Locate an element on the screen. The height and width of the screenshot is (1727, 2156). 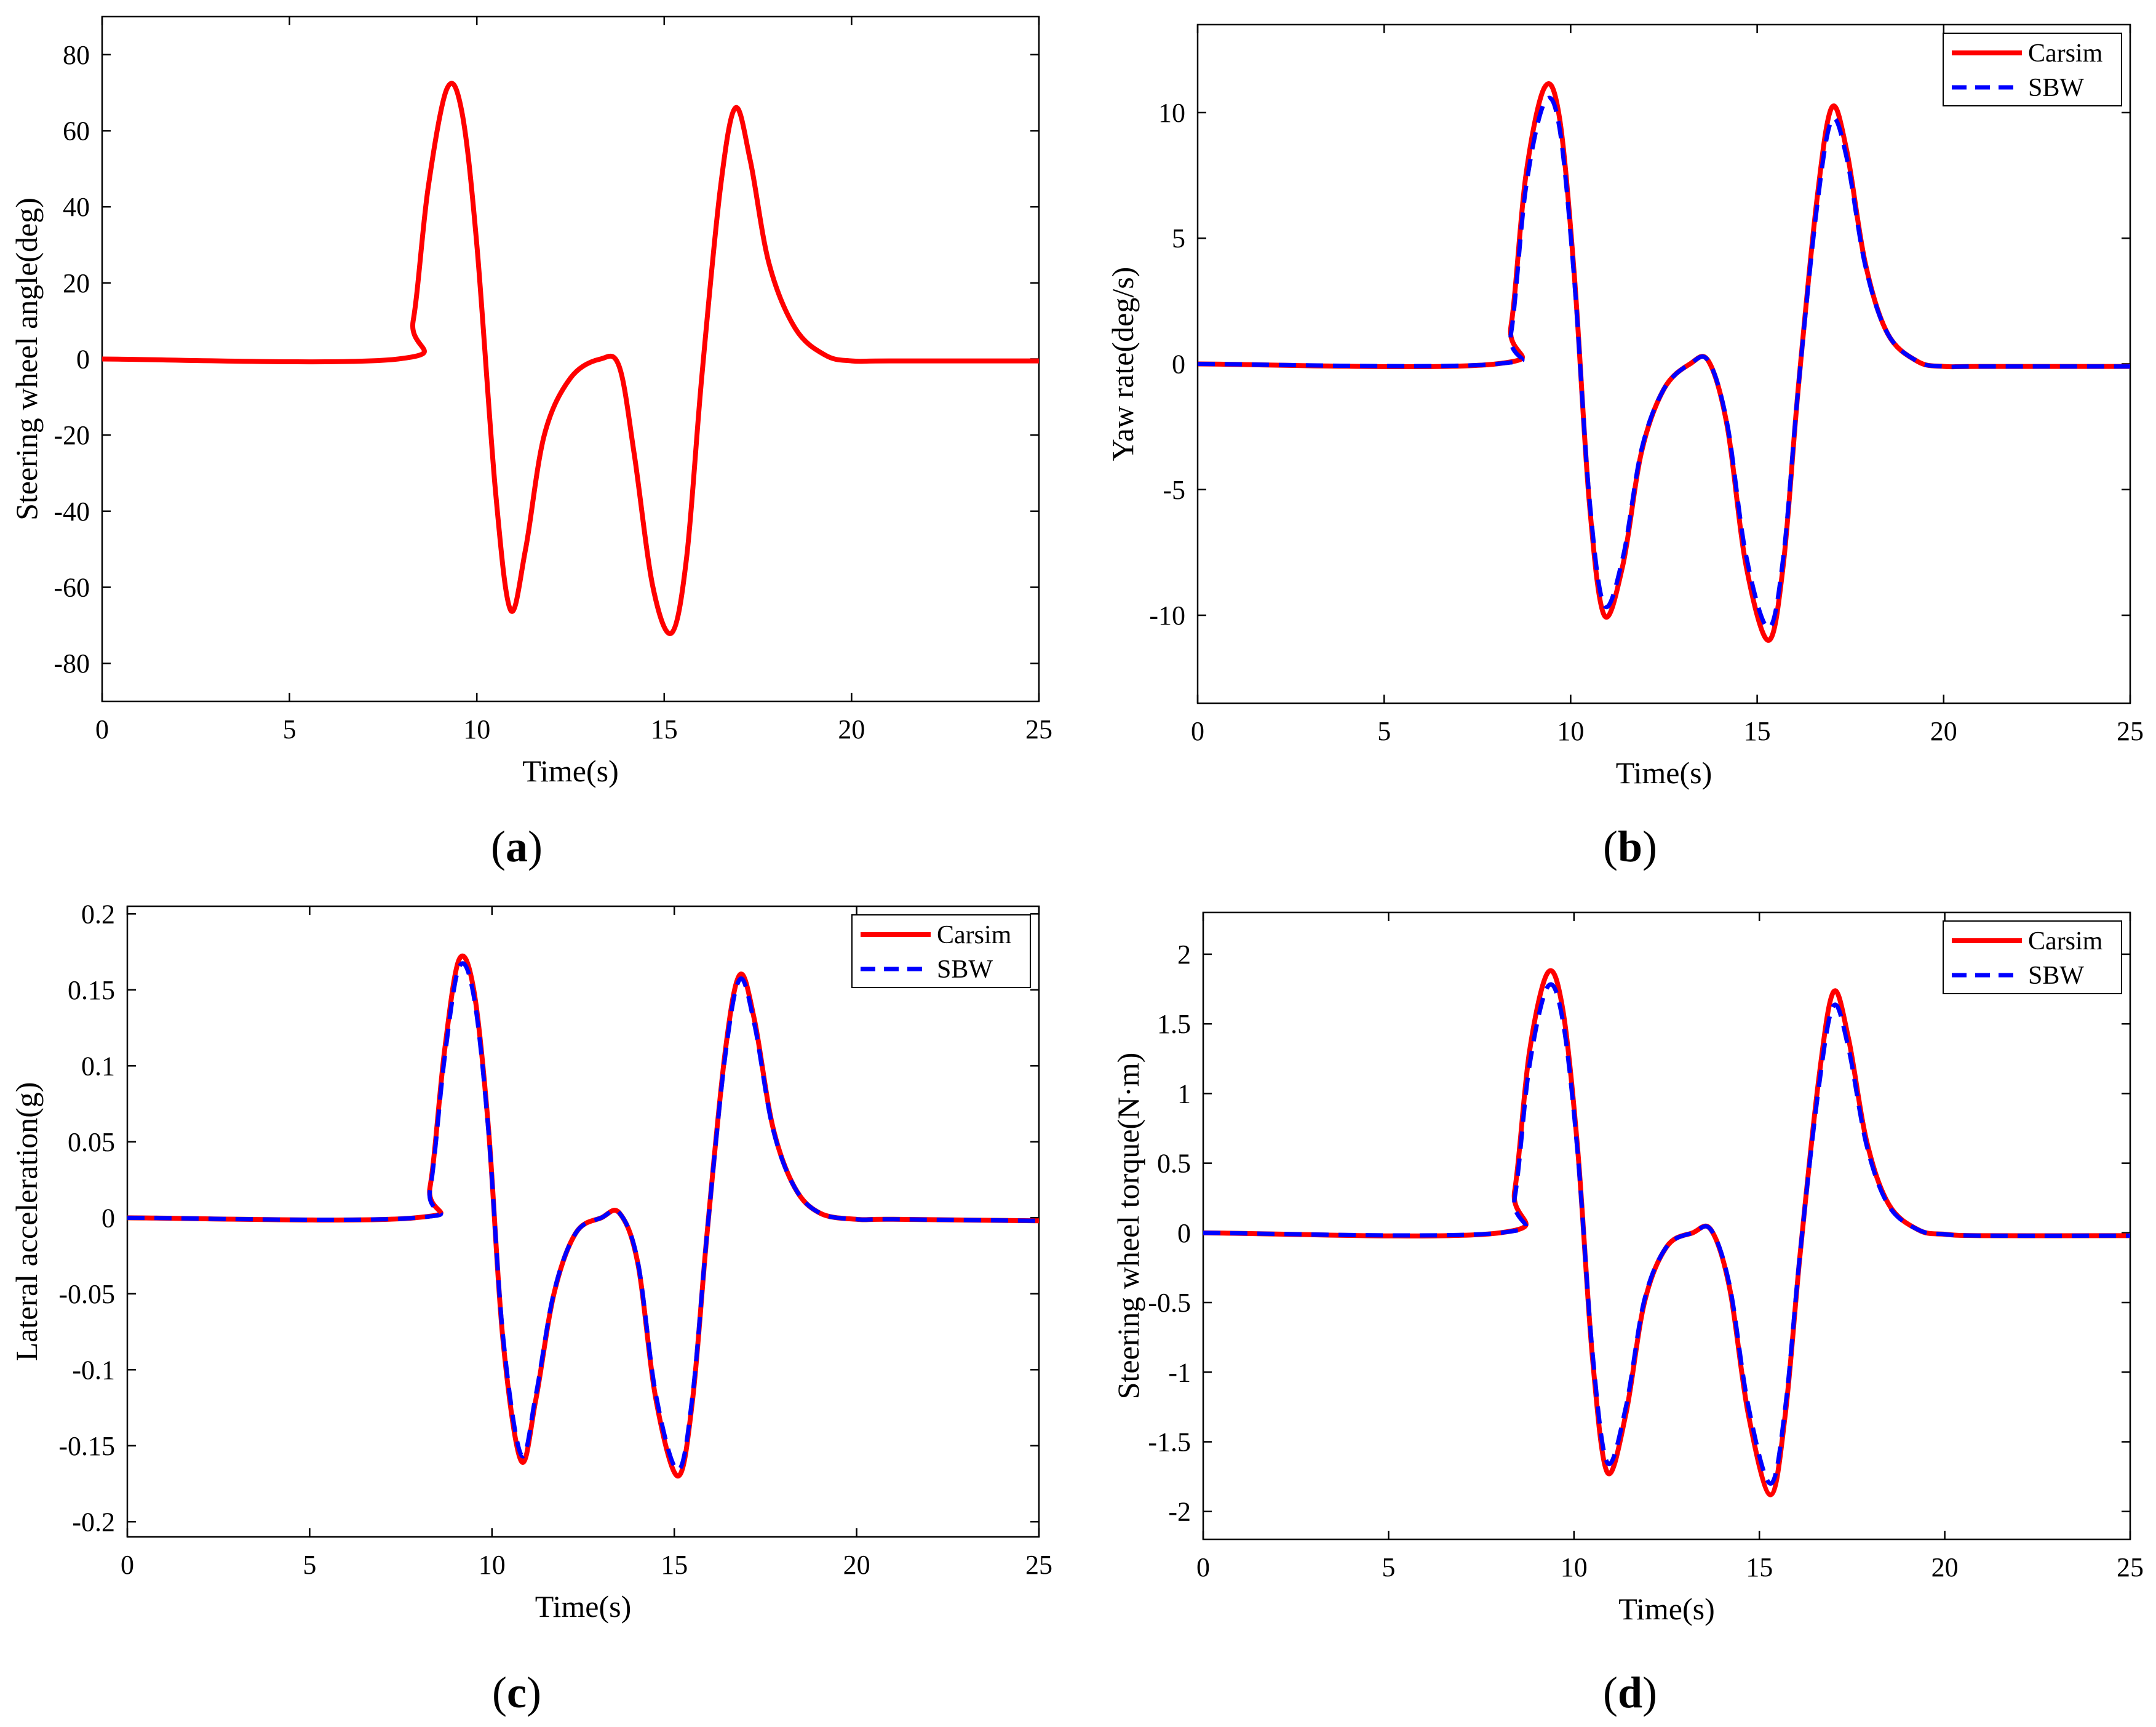
y-tick-label: 40 is located at coordinates (76, 207).